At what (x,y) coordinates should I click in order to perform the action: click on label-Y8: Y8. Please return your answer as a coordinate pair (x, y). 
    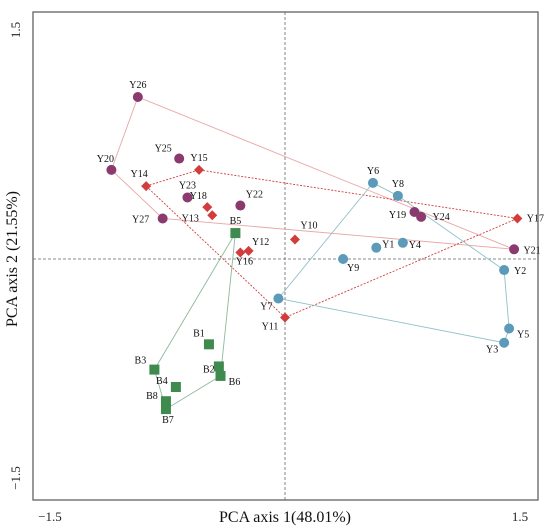
    Looking at the image, I should click on (398, 184).